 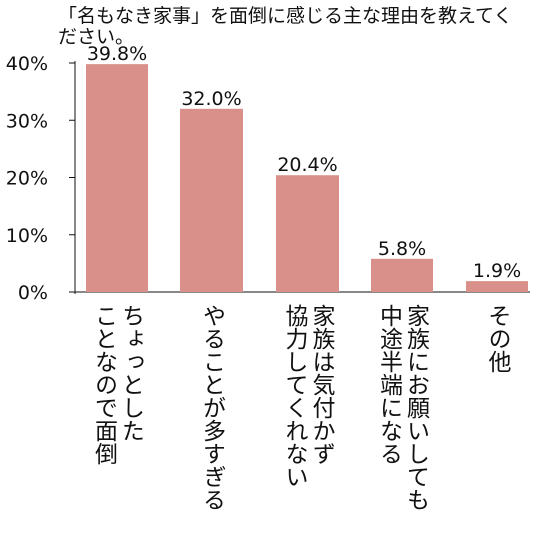 What do you see at coordinates (212, 407) in the screenshot?
I see `category-label: やることが多すぎる` at bounding box center [212, 407].